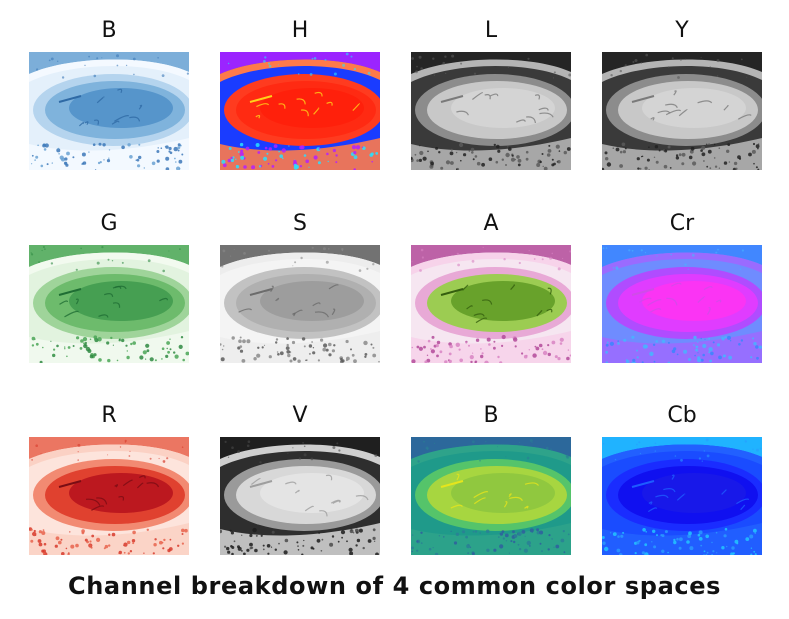 The height and width of the screenshot is (619, 789). I want to click on panel-title-a: A, so click(491, 223).